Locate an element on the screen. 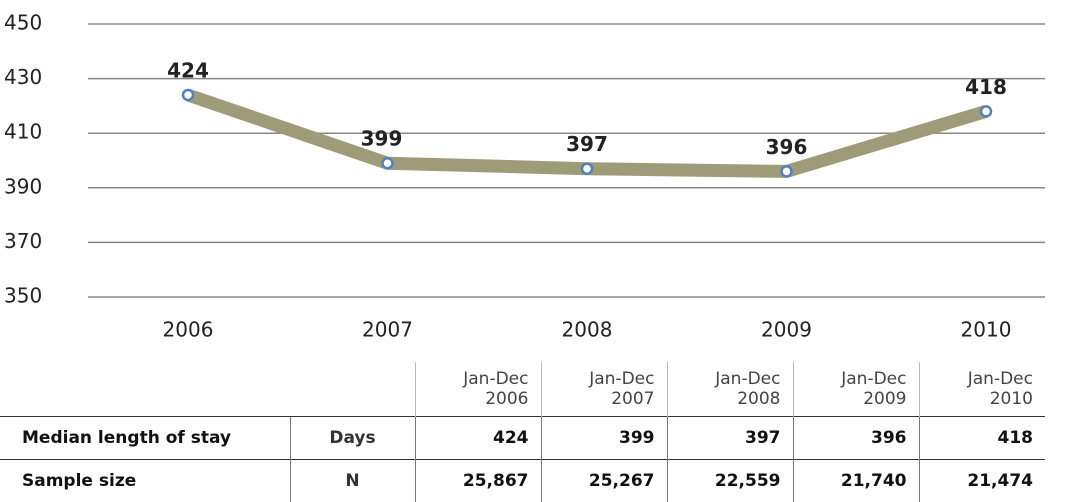 This screenshot has width=1075, height=502. column-header: Jan-Dec 2006 is located at coordinates (477, 389).